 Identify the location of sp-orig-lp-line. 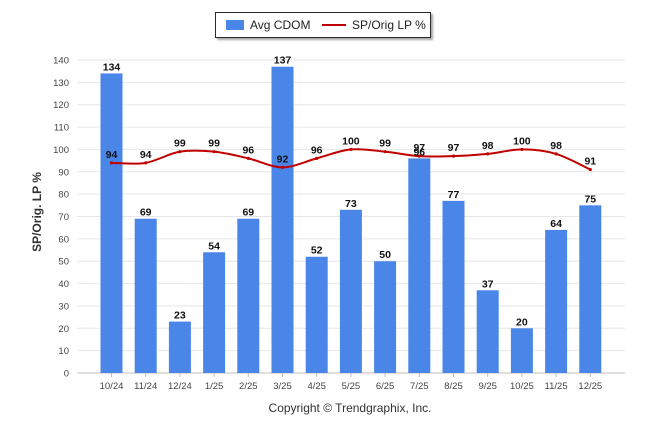
(351, 159).